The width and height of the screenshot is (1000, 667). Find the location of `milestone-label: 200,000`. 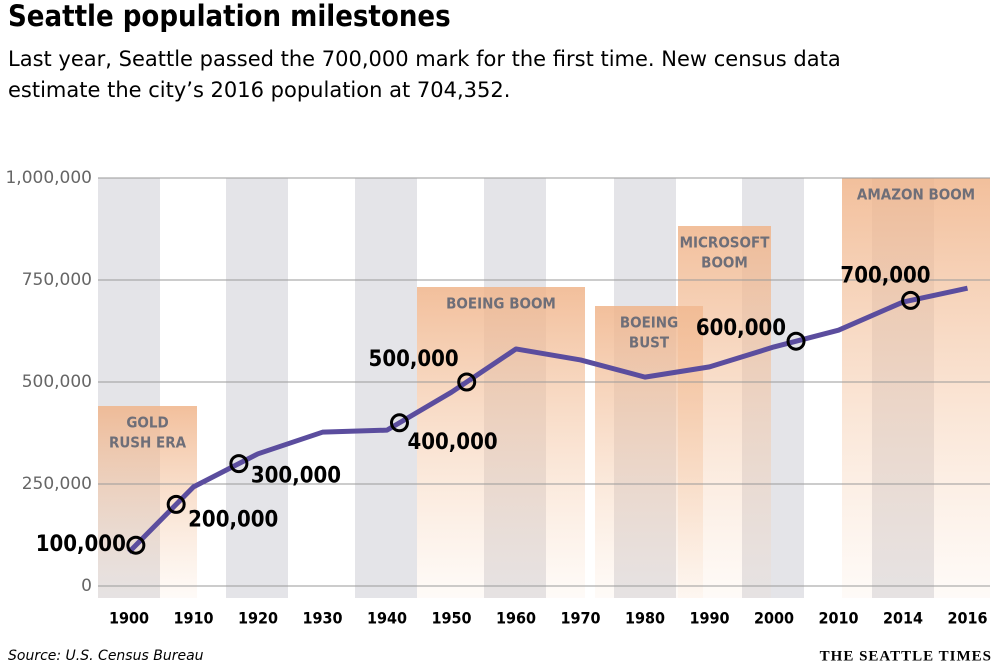

milestone-label: 200,000 is located at coordinates (233, 519).